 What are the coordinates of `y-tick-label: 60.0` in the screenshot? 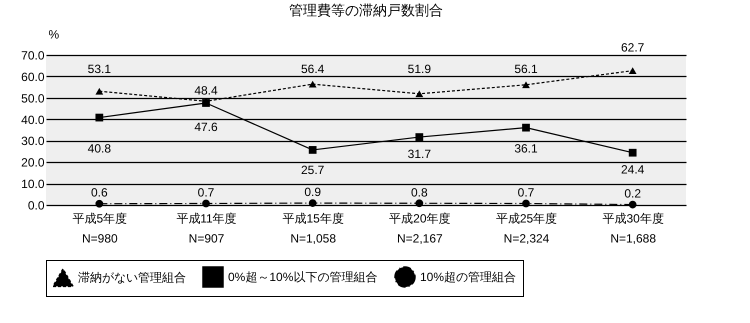 It's located at (33, 77).